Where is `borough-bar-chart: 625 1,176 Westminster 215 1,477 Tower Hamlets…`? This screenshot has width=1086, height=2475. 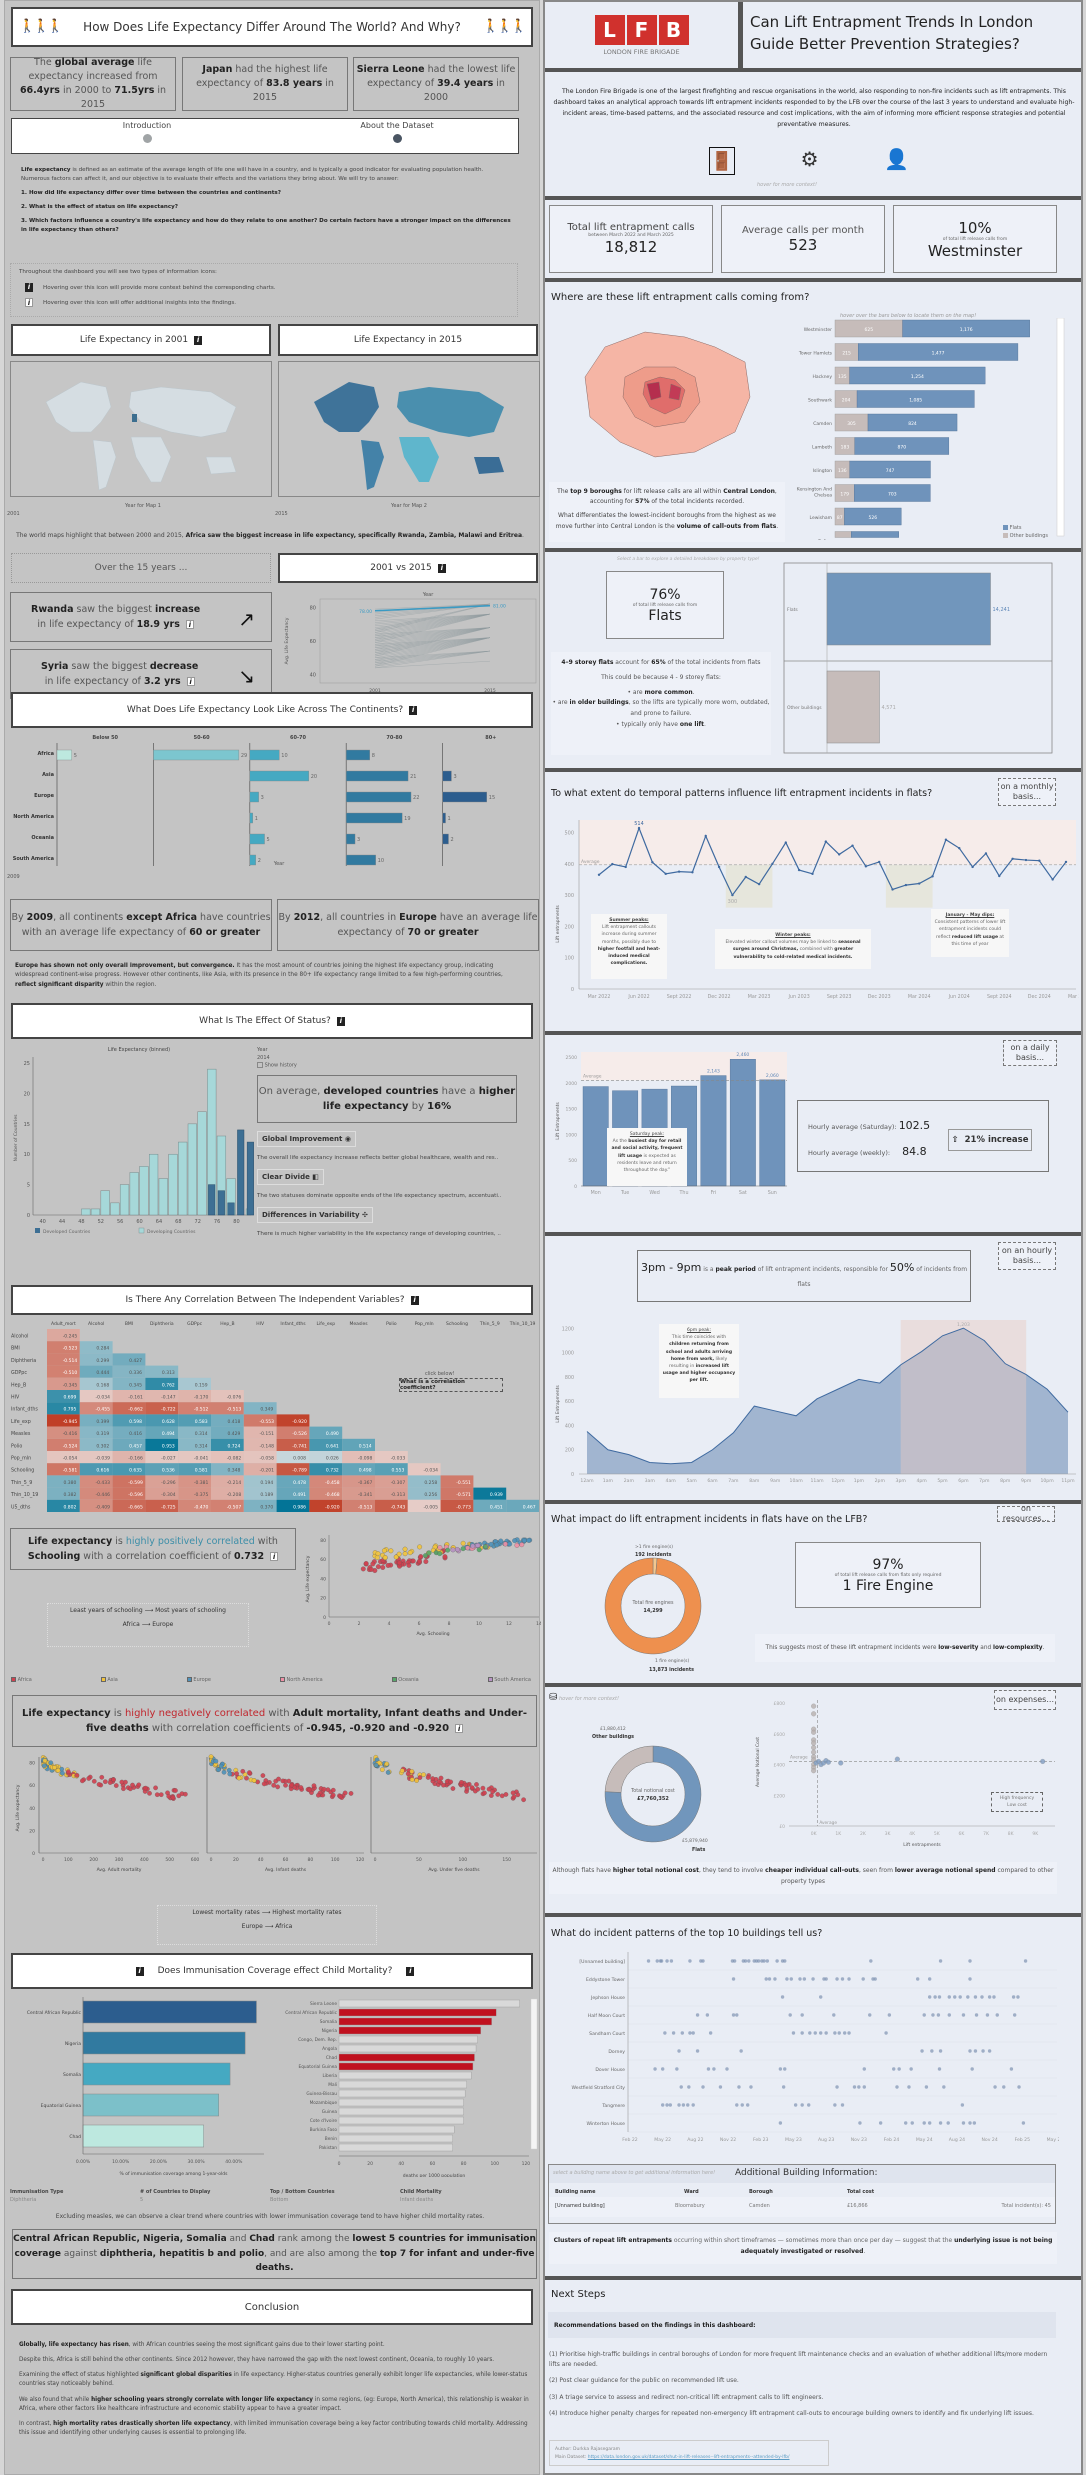 borough-bar-chart: 625 1,176 Westminster 215 1,477 Tower Hamlets… is located at coordinates (930, 429).